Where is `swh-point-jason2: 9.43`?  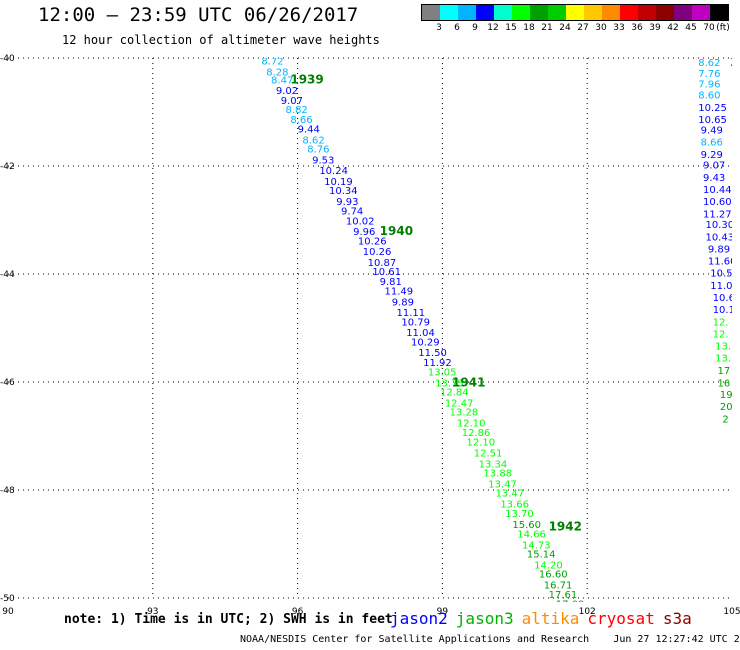 swh-point-jason2: 9.43 is located at coordinates (714, 178).